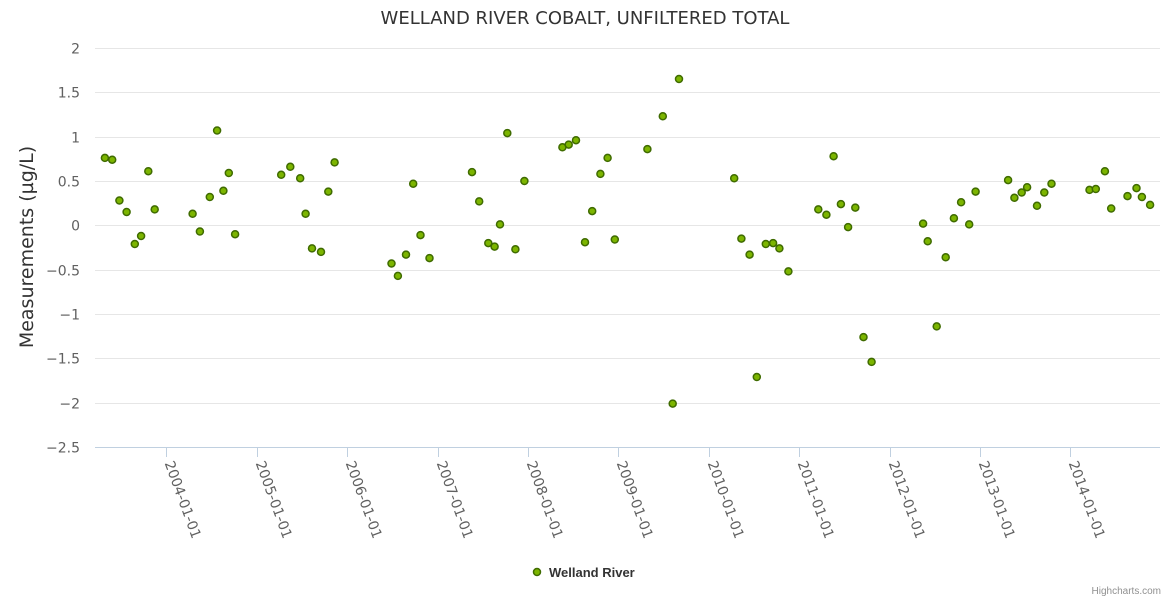 The width and height of the screenshot is (1170, 600). What do you see at coordinates (63, 249) in the screenshot?
I see `y-axis: 2 1.5 1 0.5 0 −0.5 −1 −1.5 −2 −2.5` at bounding box center [63, 249].